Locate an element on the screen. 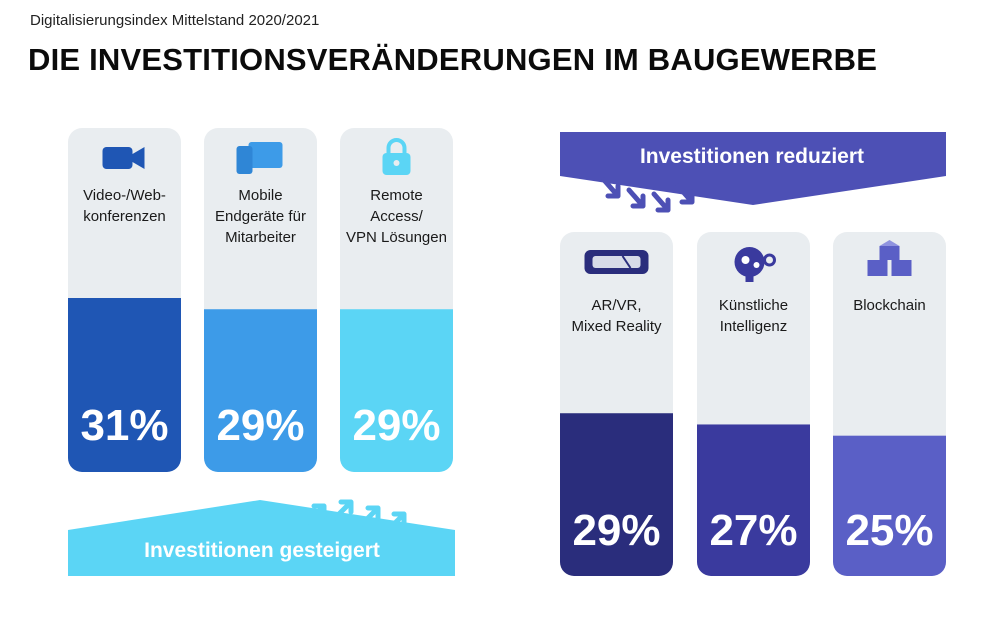 The width and height of the screenshot is (1000, 636). bar-category-label: AR/VR, Mixed Reality is located at coordinates (616, 316).